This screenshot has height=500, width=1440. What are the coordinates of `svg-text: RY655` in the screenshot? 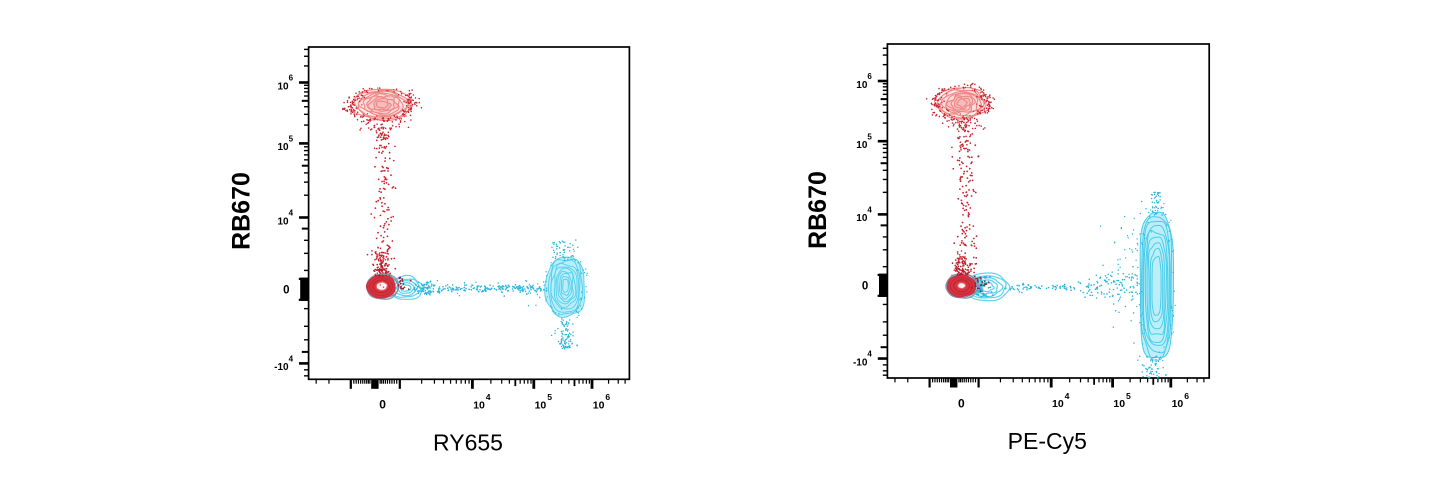 It's located at (468, 442).